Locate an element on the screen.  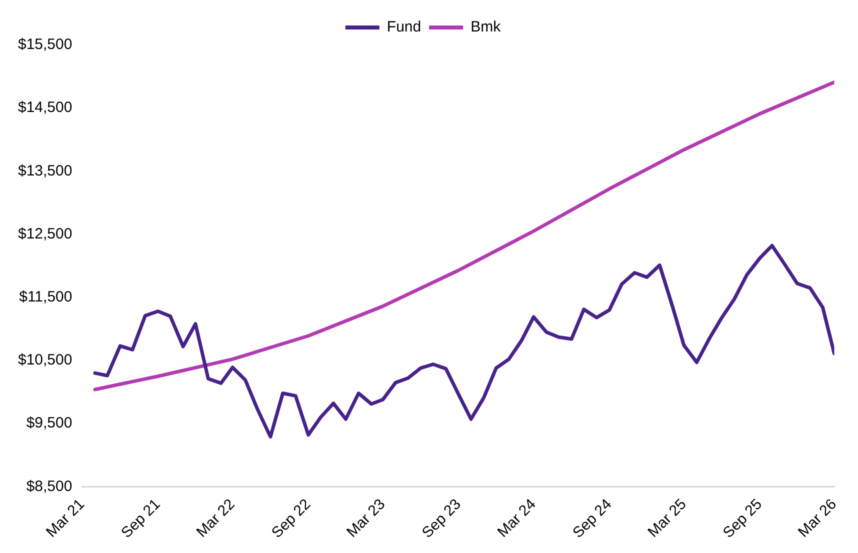
legend-label: Bmk is located at coordinates (486, 27).